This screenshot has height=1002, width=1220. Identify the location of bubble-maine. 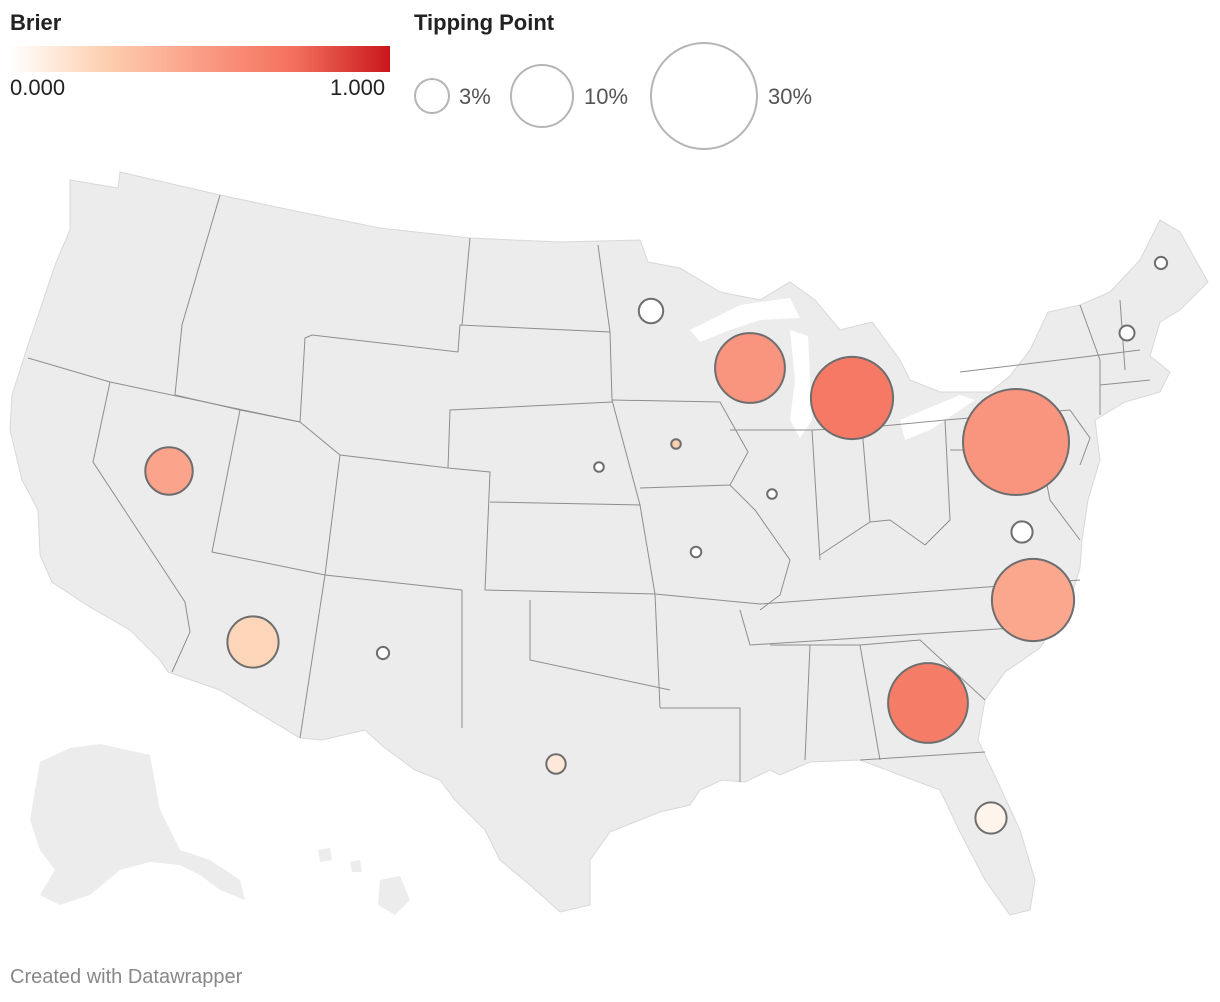
(1161, 263).